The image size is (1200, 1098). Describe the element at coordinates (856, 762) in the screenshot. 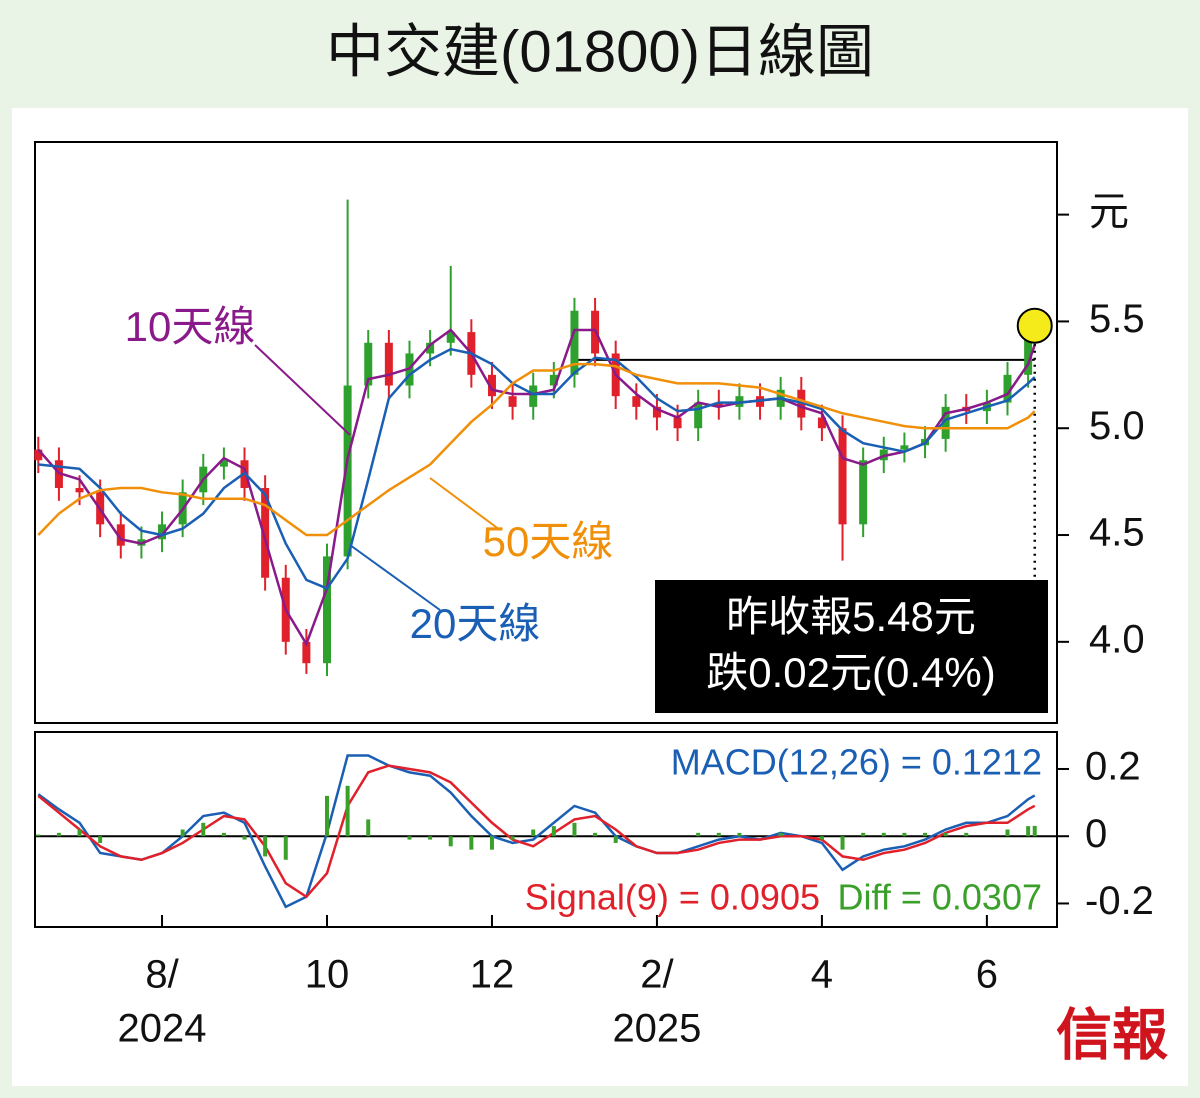

I see `legend-label: MACD(12,26) = 0.1212` at that location.